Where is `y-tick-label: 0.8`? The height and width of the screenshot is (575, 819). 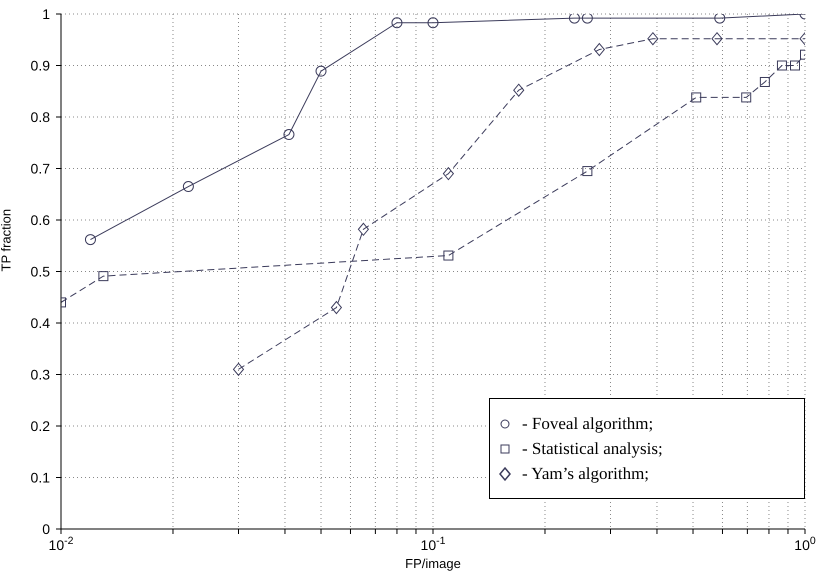 y-tick-label: 0.8 is located at coordinates (40, 116).